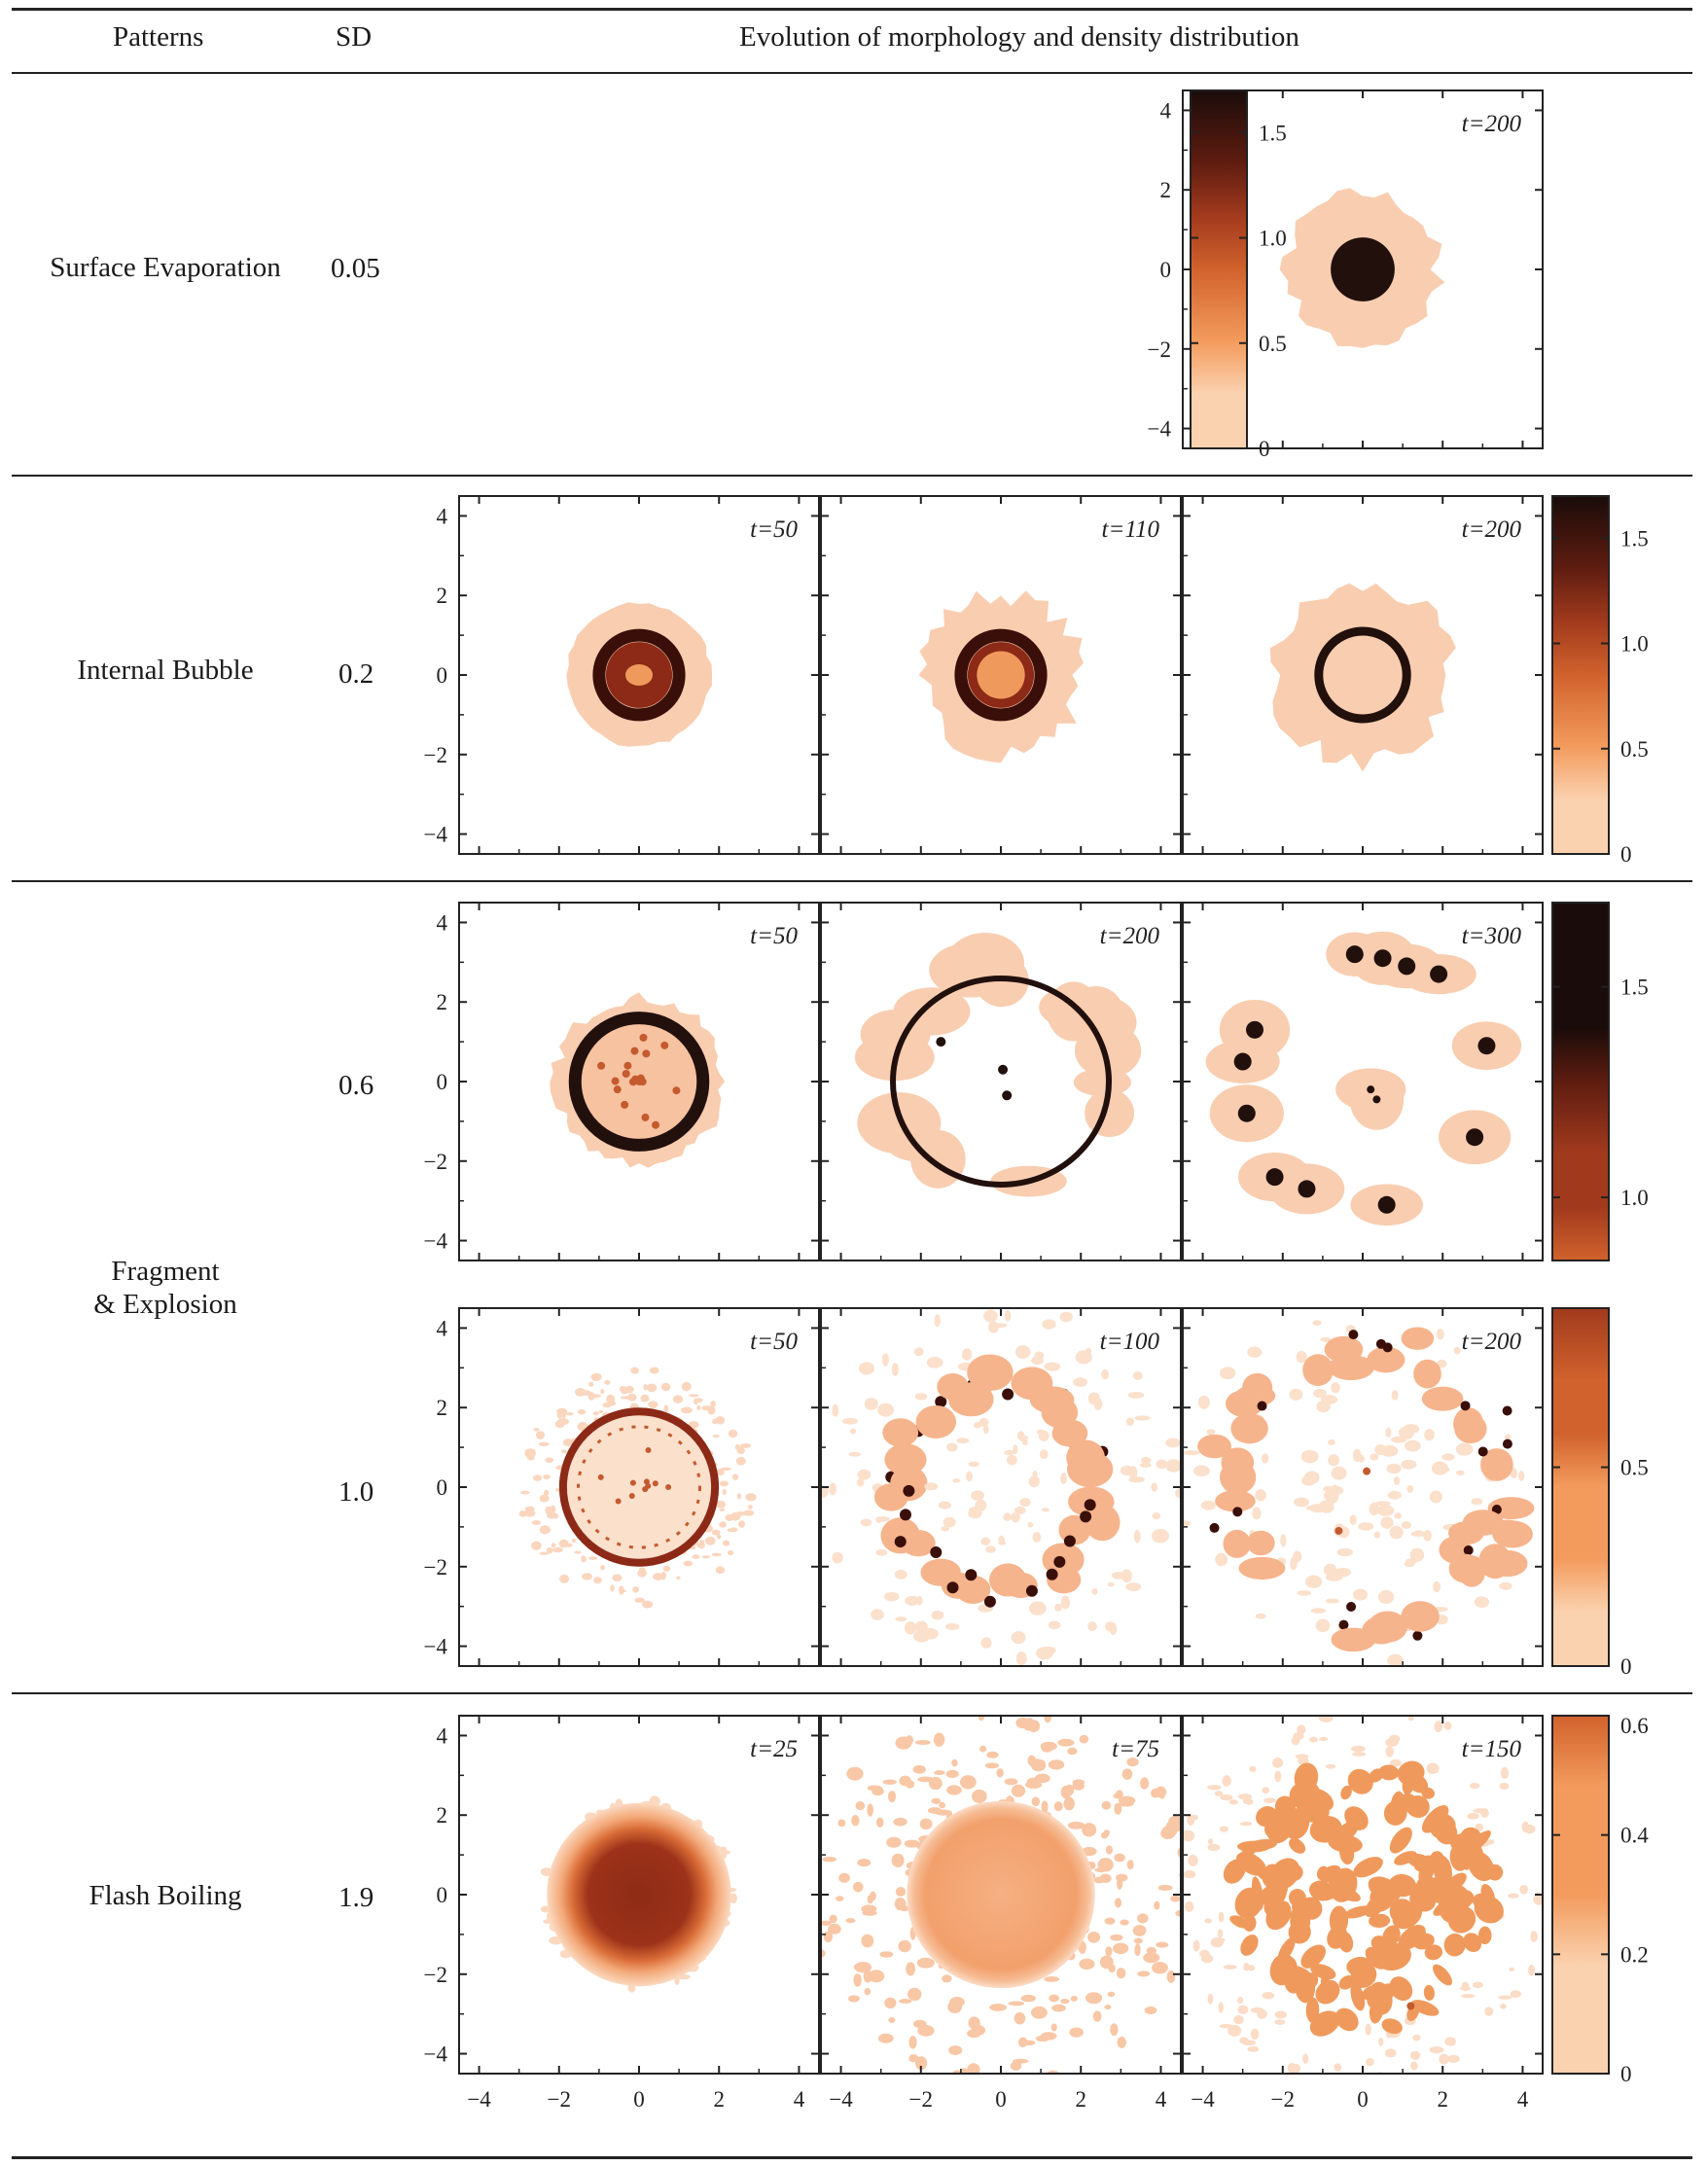 This screenshot has width=1708, height=2166. Describe the element at coordinates (1626, 1666) in the screenshot. I see `colorbar-tick-label: 0` at that location.